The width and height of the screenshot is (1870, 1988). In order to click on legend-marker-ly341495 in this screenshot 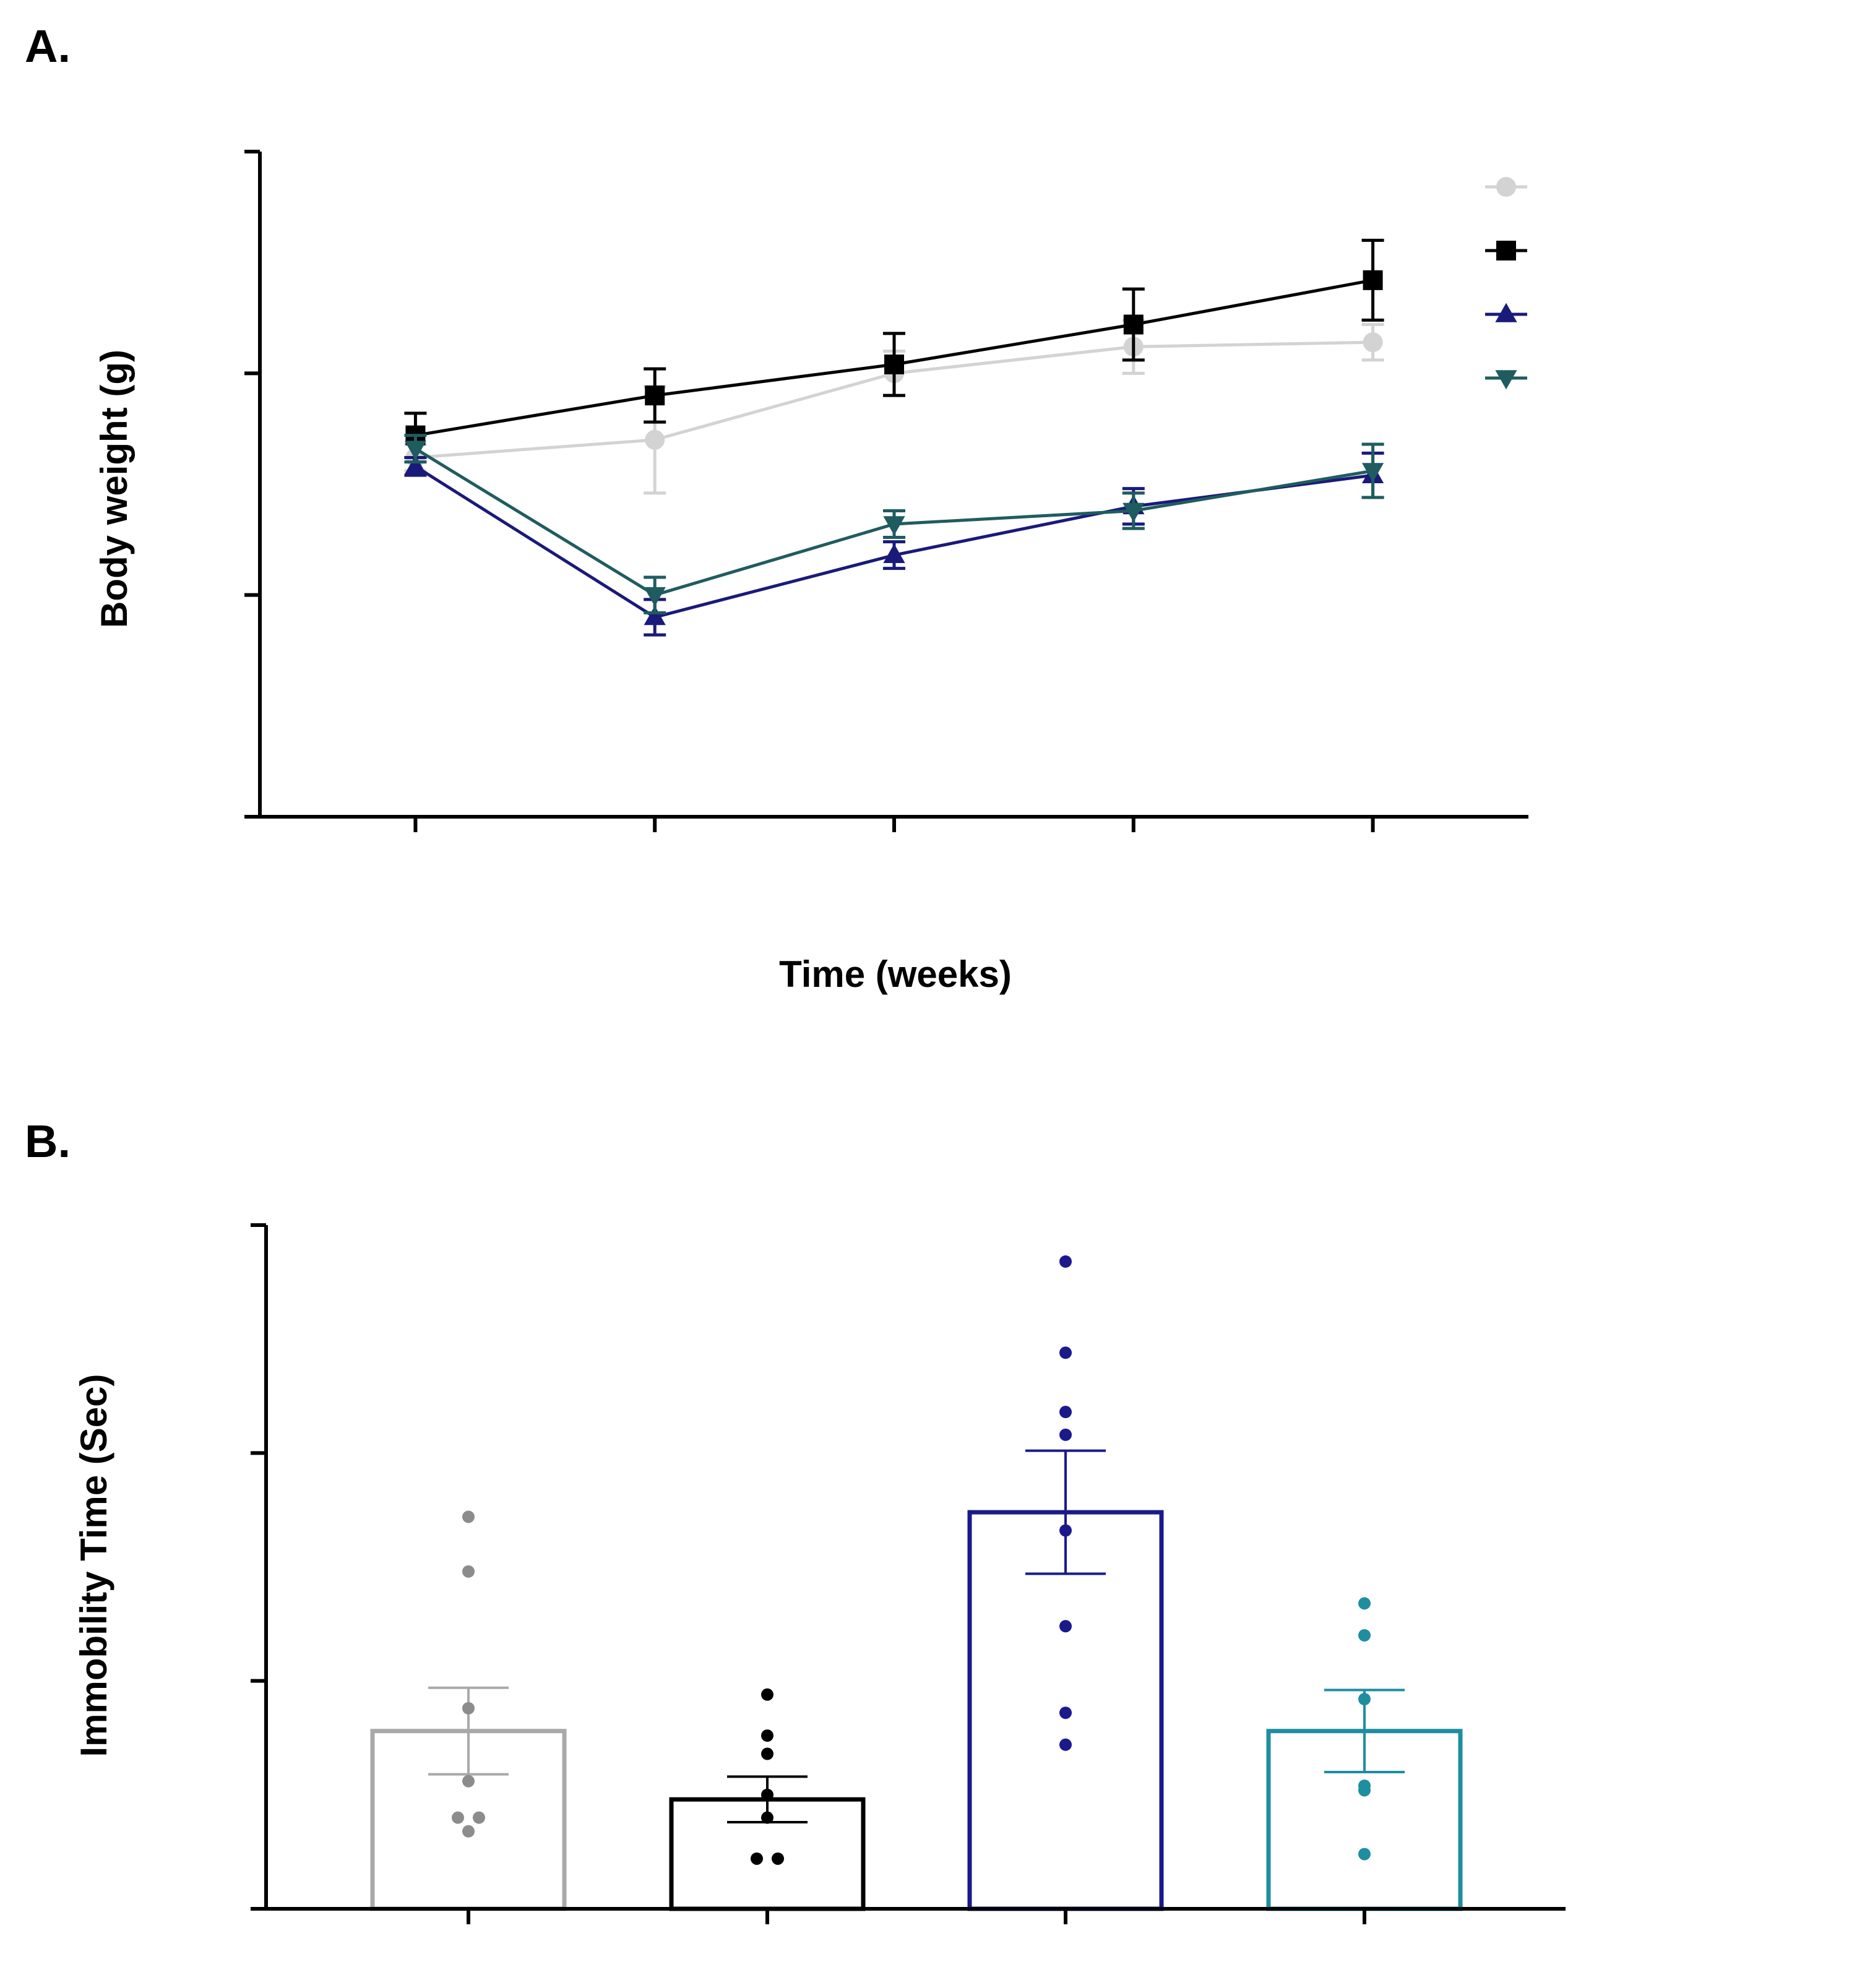, I will do `click(1506, 250)`.